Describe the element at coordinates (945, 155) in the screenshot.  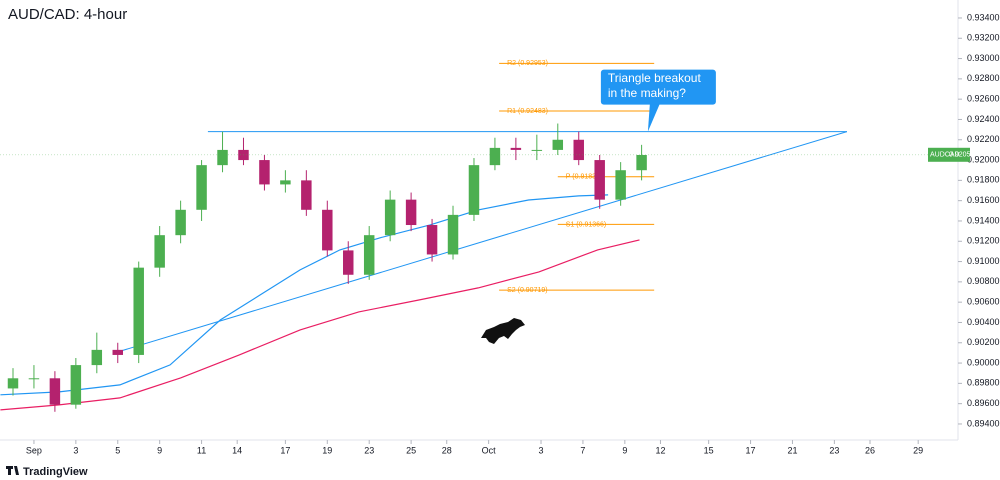
I see `last-price-name: AUDCAD` at that location.